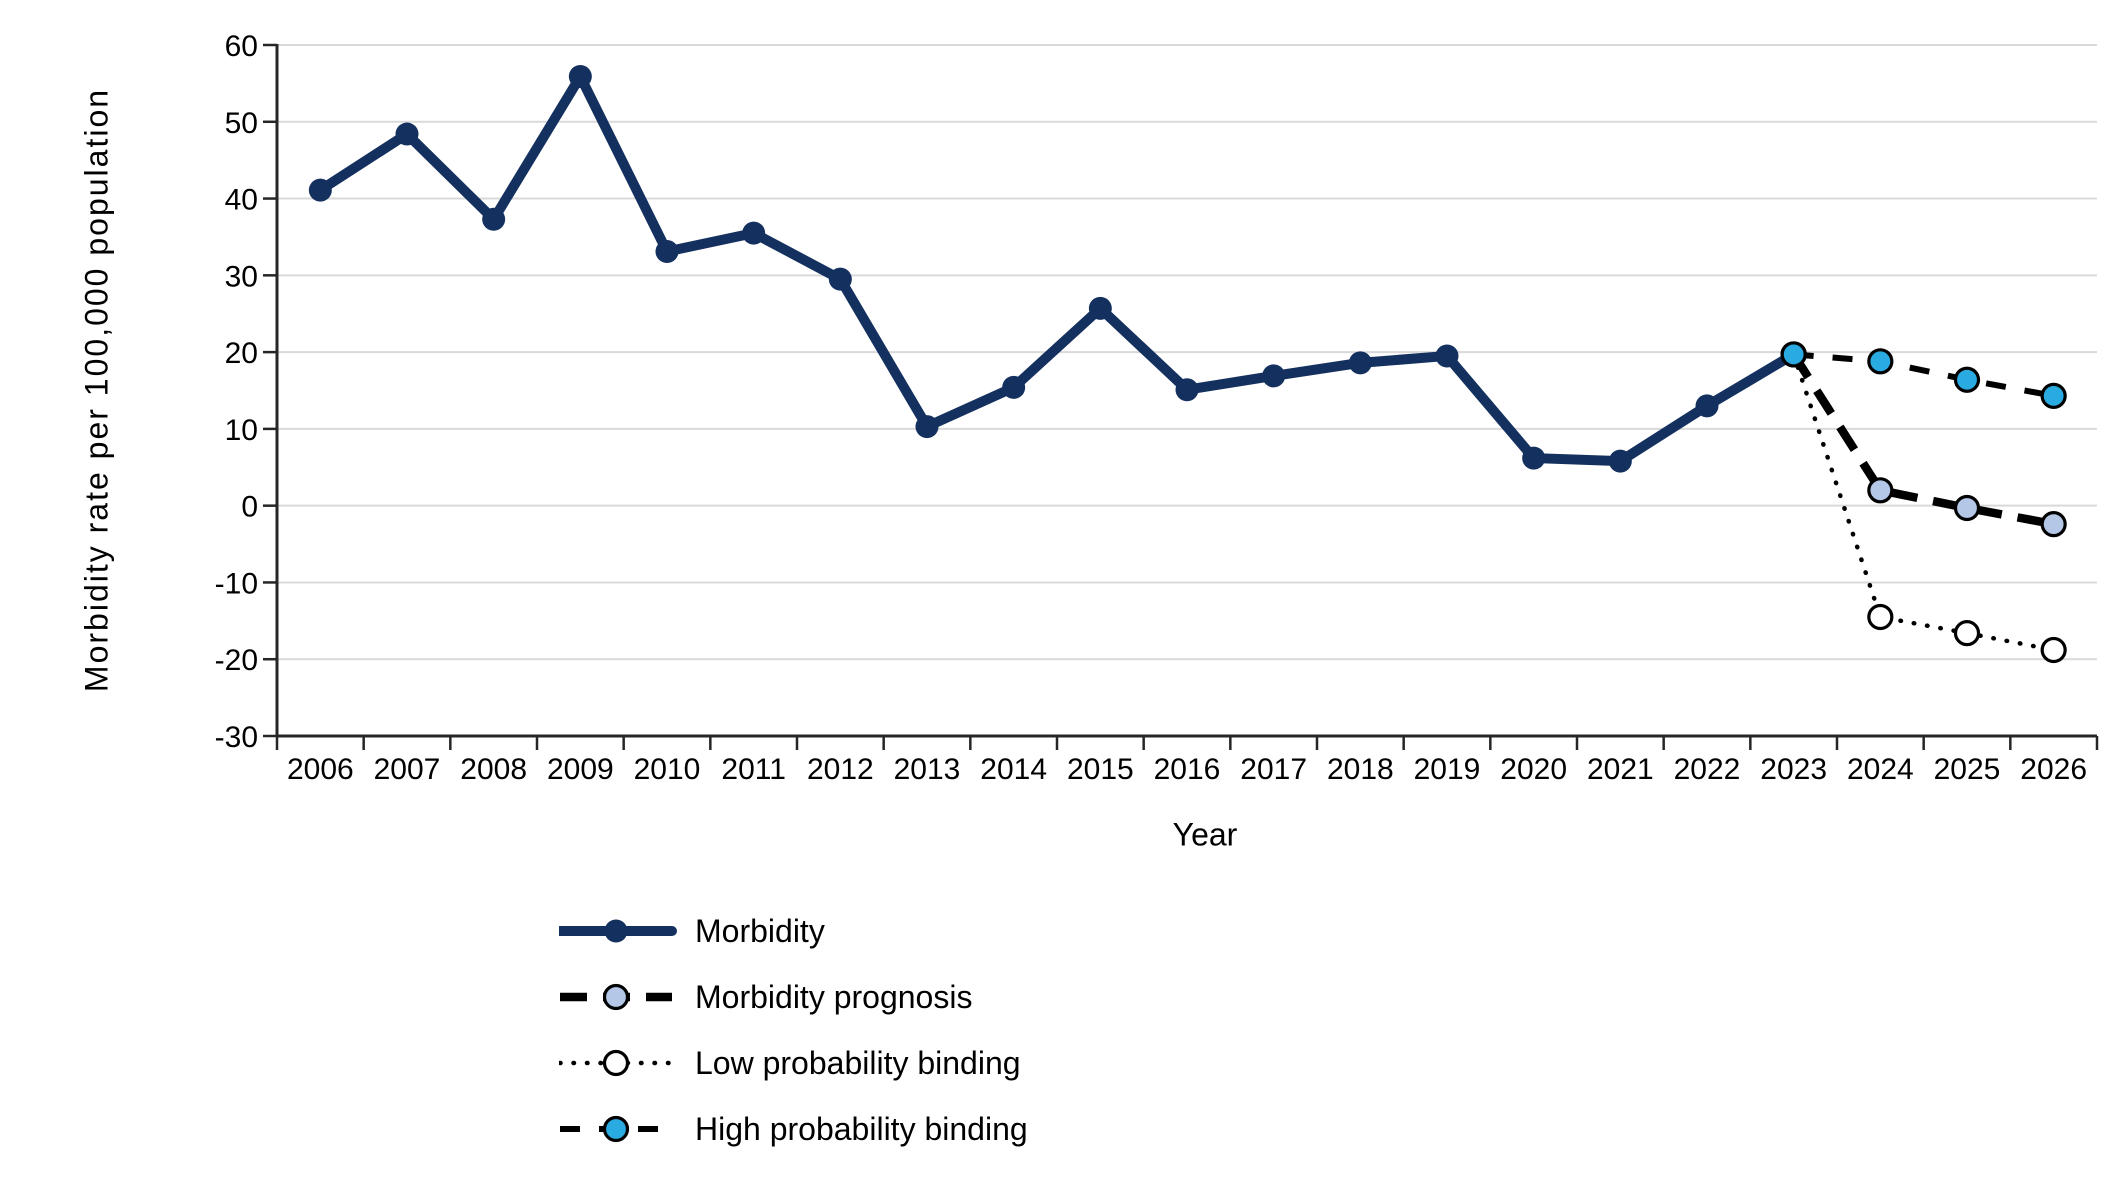 The height and width of the screenshot is (1181, 2126). What do you see at coordinates (1707, 769) in the screenshot?
I see `x-tick-label-2022: 2022` at bounding box center [1707, 769].